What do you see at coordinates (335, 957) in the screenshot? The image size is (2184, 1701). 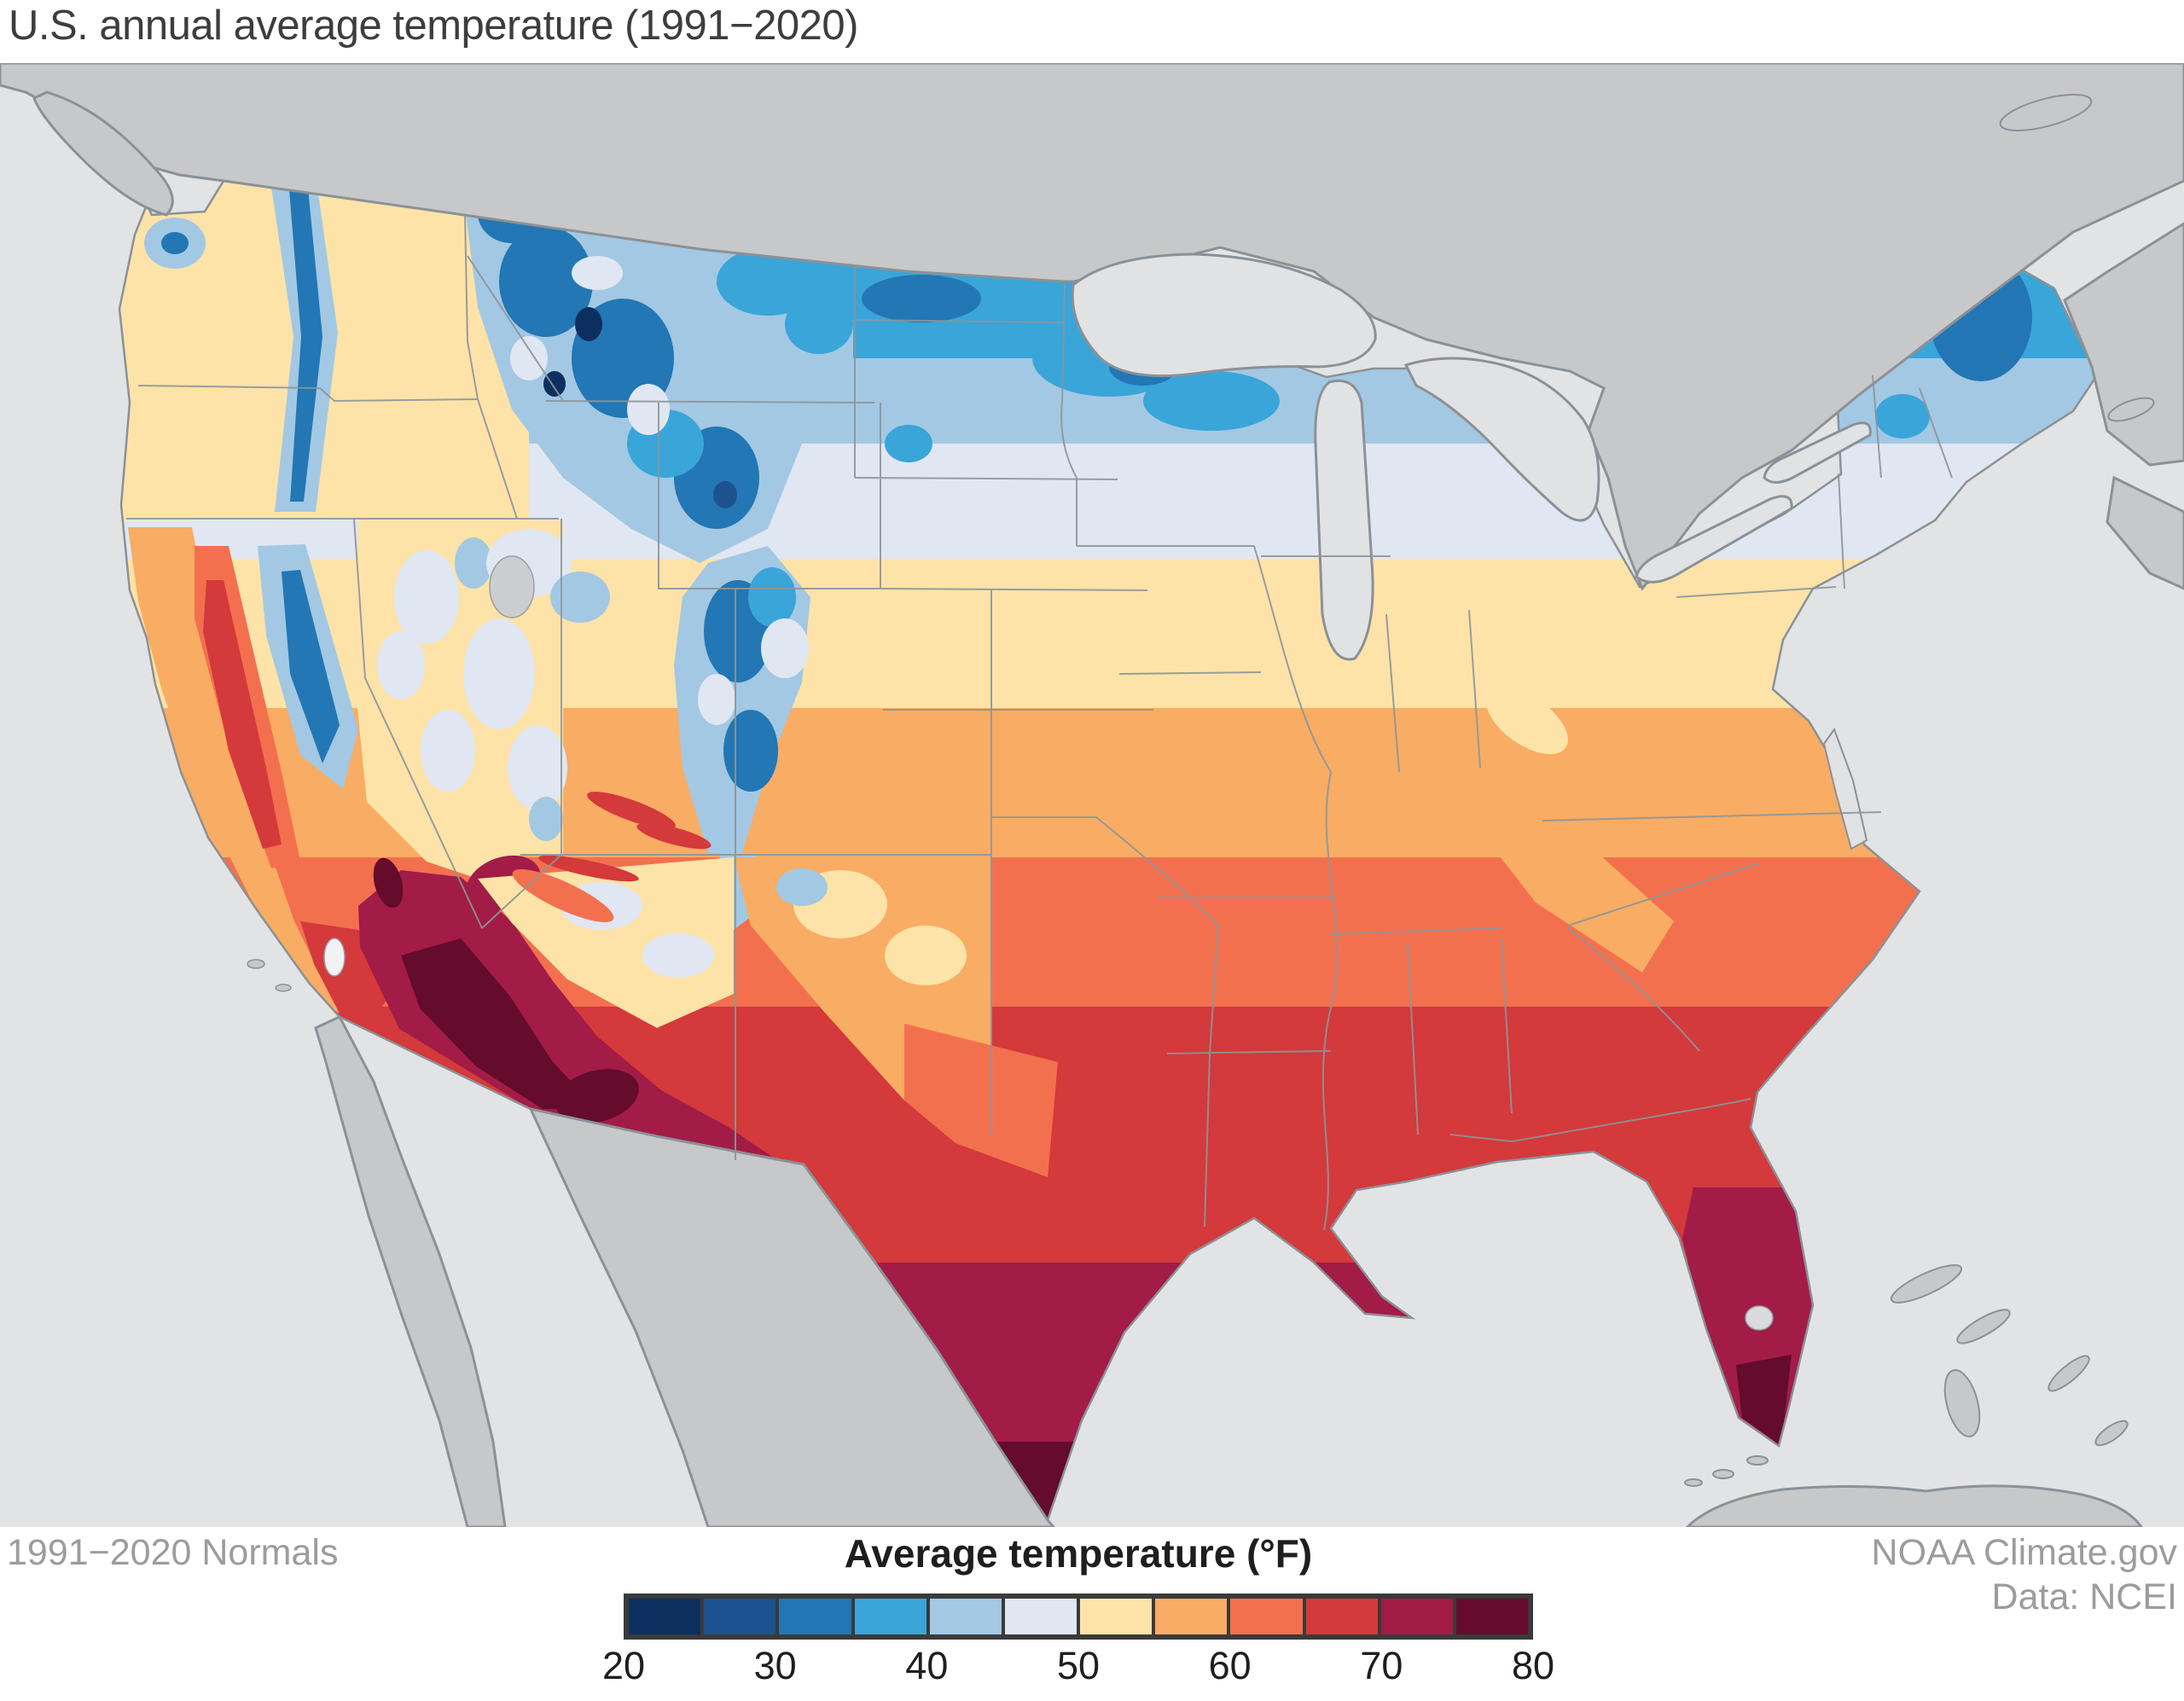 I see `salton-sea` at bounding box center [335, 957].